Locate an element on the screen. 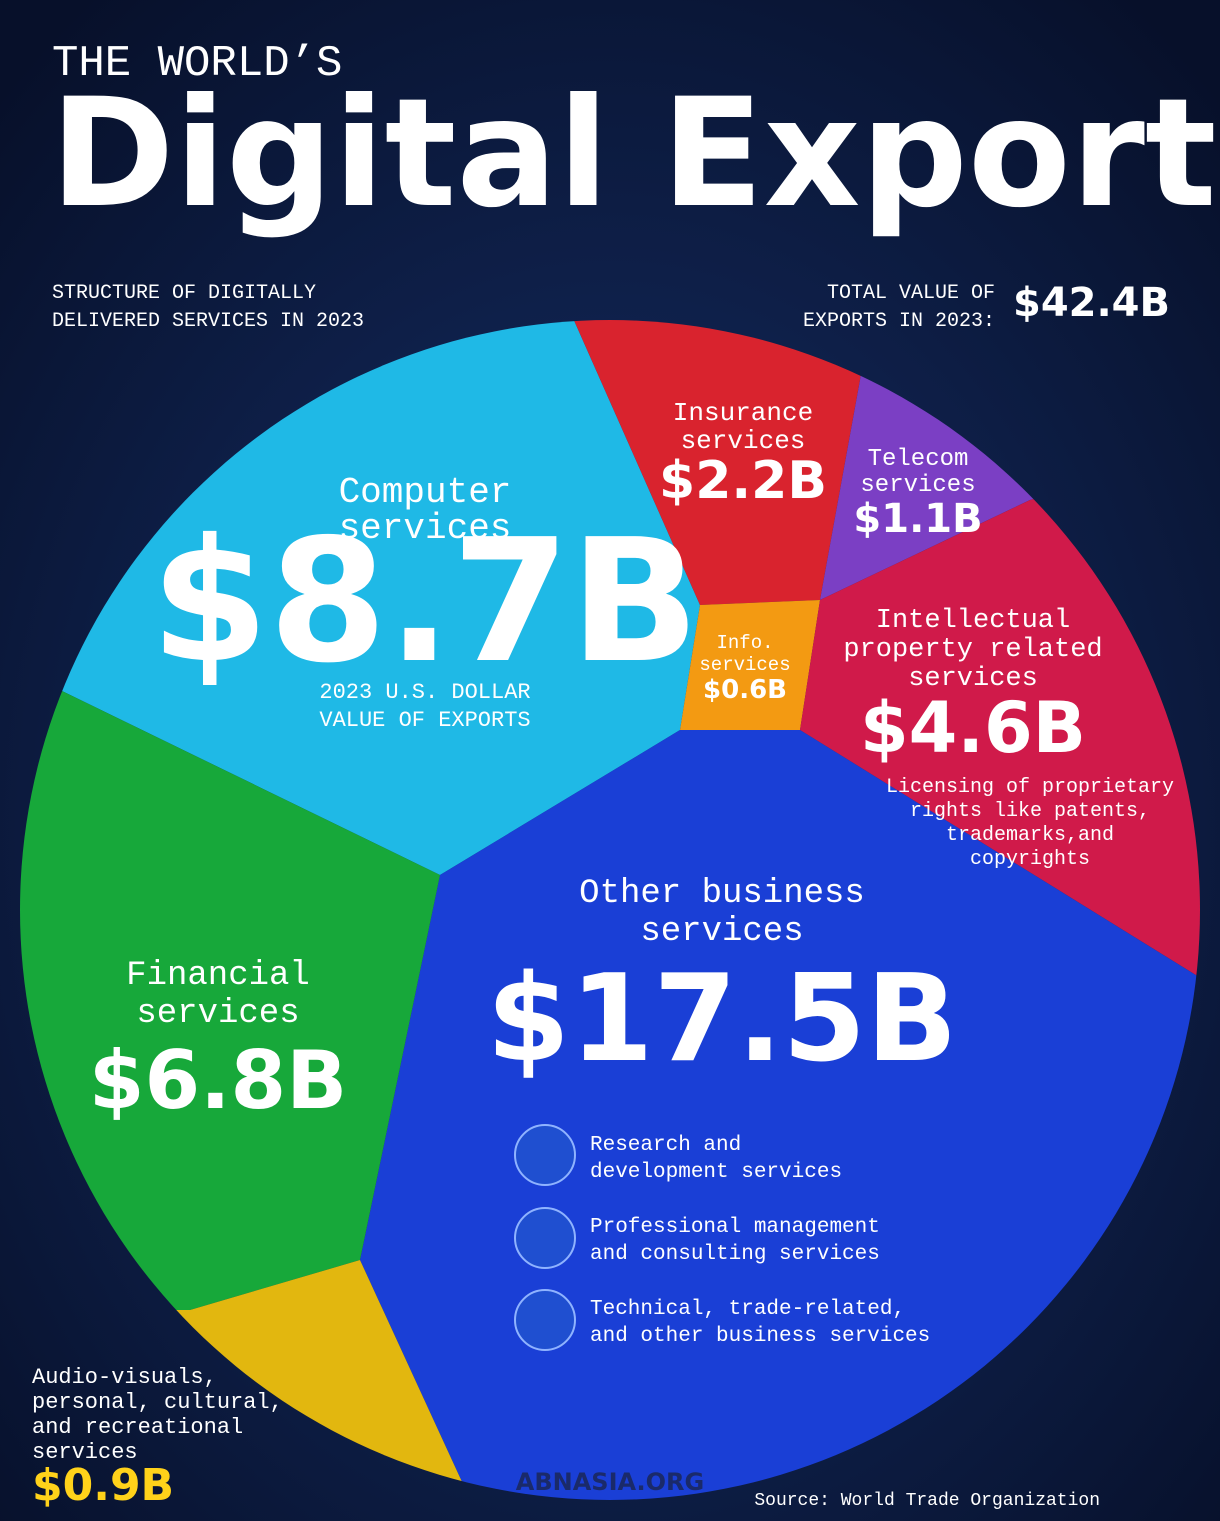  segment-label: Audio-visuals, is located at coordinates (124, 1377).